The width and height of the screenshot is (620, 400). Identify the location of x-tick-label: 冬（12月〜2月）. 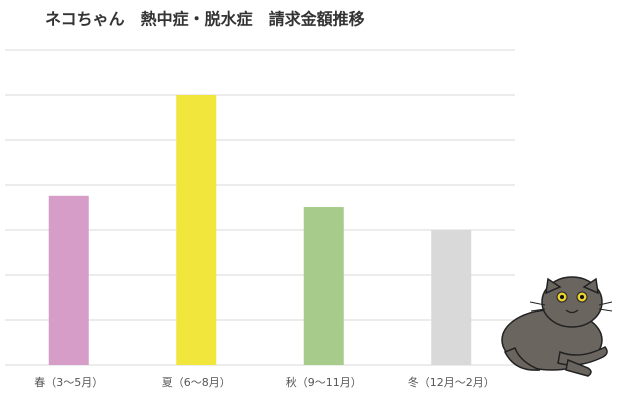
(451, 382).